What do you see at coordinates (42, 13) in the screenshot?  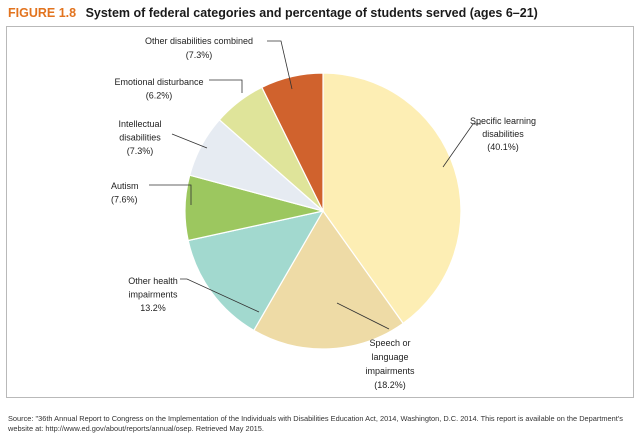 I see `figure-number: FIGURE 1.8` at bounding box center [42, 13].